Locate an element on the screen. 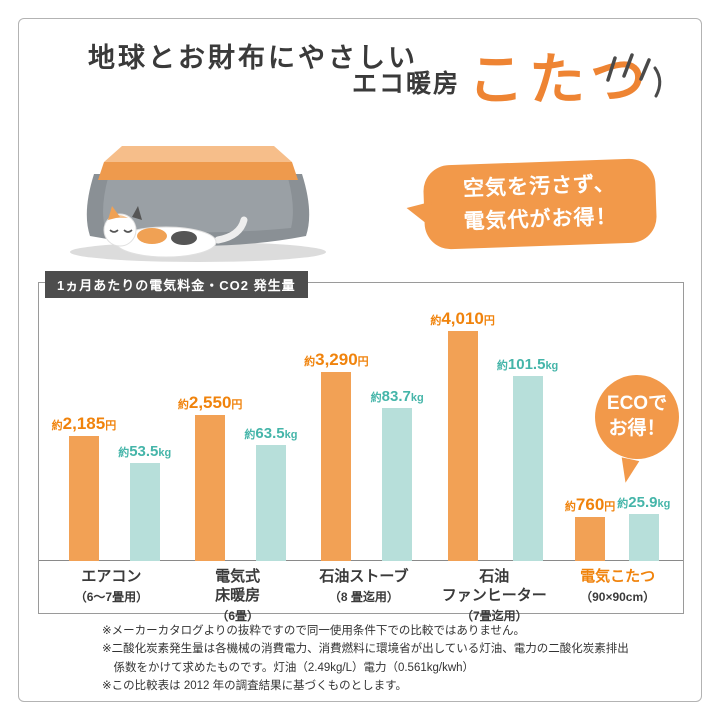  cost-value-label: 約4,010円 is located at coordinates (462, 318).